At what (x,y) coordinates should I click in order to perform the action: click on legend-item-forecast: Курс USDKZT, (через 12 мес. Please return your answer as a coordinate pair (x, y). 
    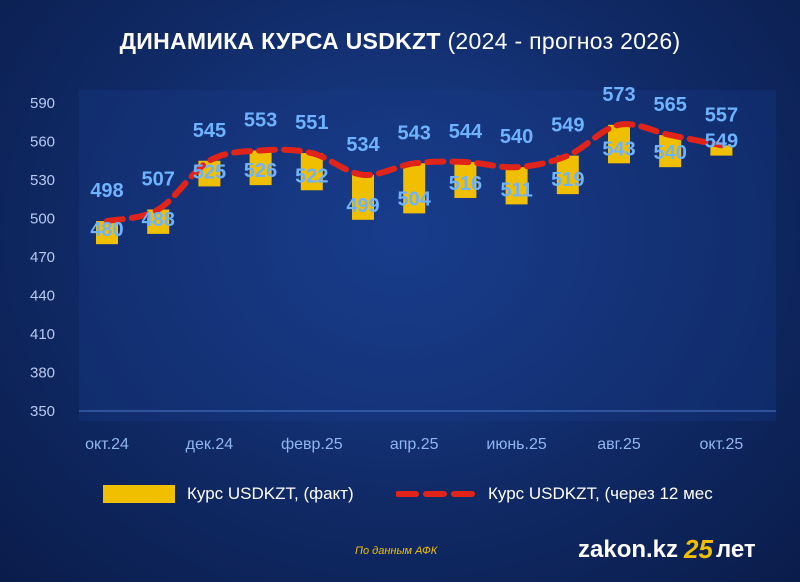
    Looking at the image, I should click on (554, 494).